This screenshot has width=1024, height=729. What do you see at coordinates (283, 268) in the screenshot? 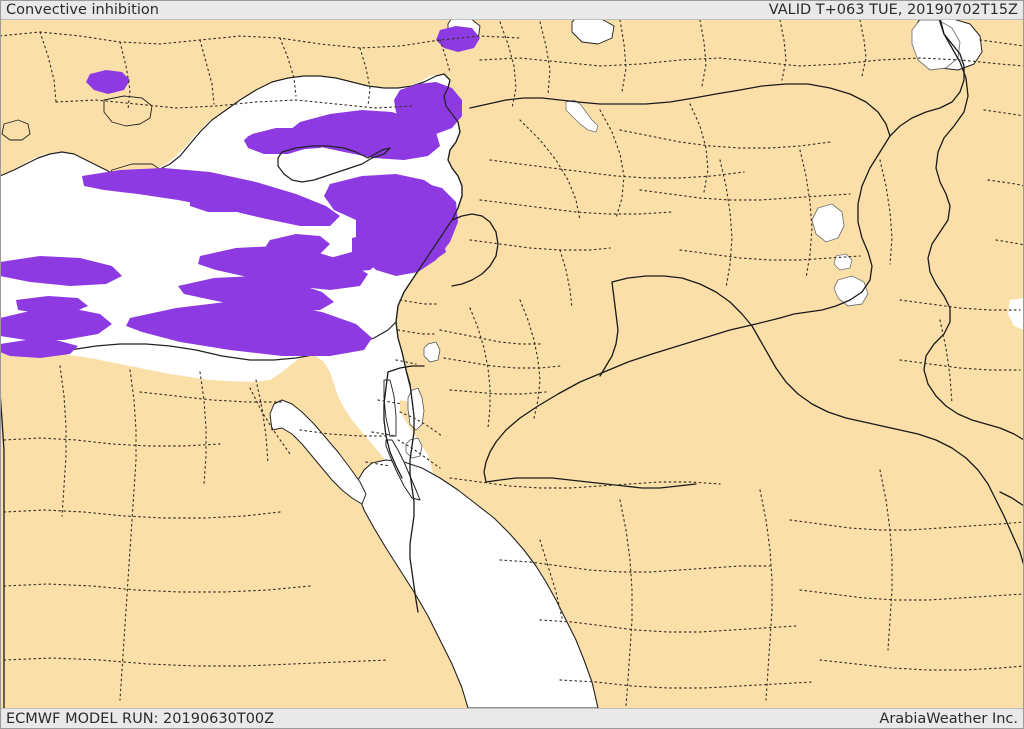
I see `cin-patch-mid-med` at bounding box center [283, 268].